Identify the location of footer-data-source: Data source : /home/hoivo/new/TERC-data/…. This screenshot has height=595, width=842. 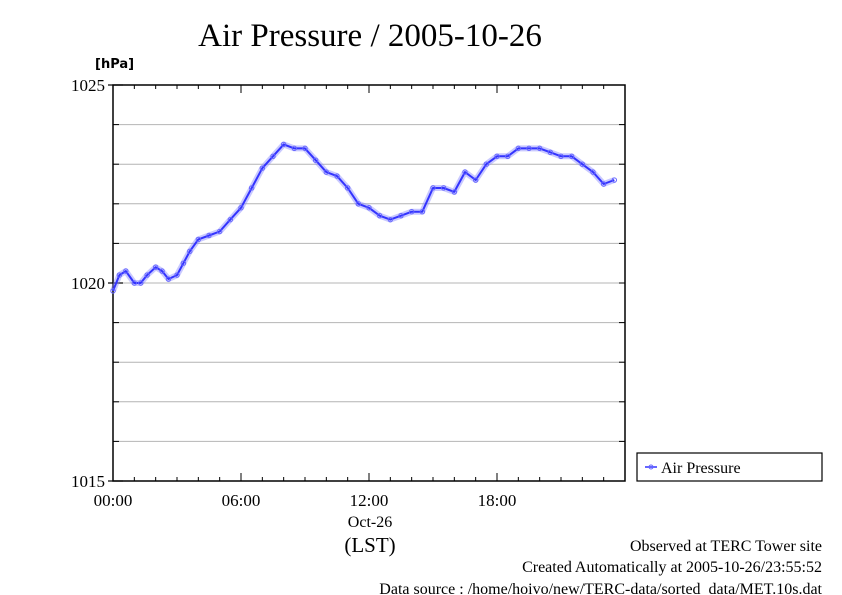
(600, 588).